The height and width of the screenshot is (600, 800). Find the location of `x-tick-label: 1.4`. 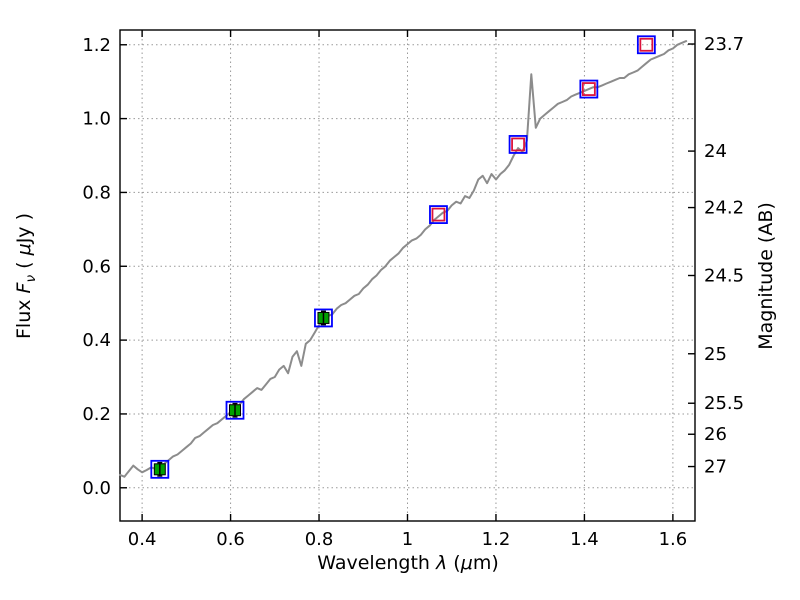

x-tick-label: 1.4 is located at coordinates (584, 539).